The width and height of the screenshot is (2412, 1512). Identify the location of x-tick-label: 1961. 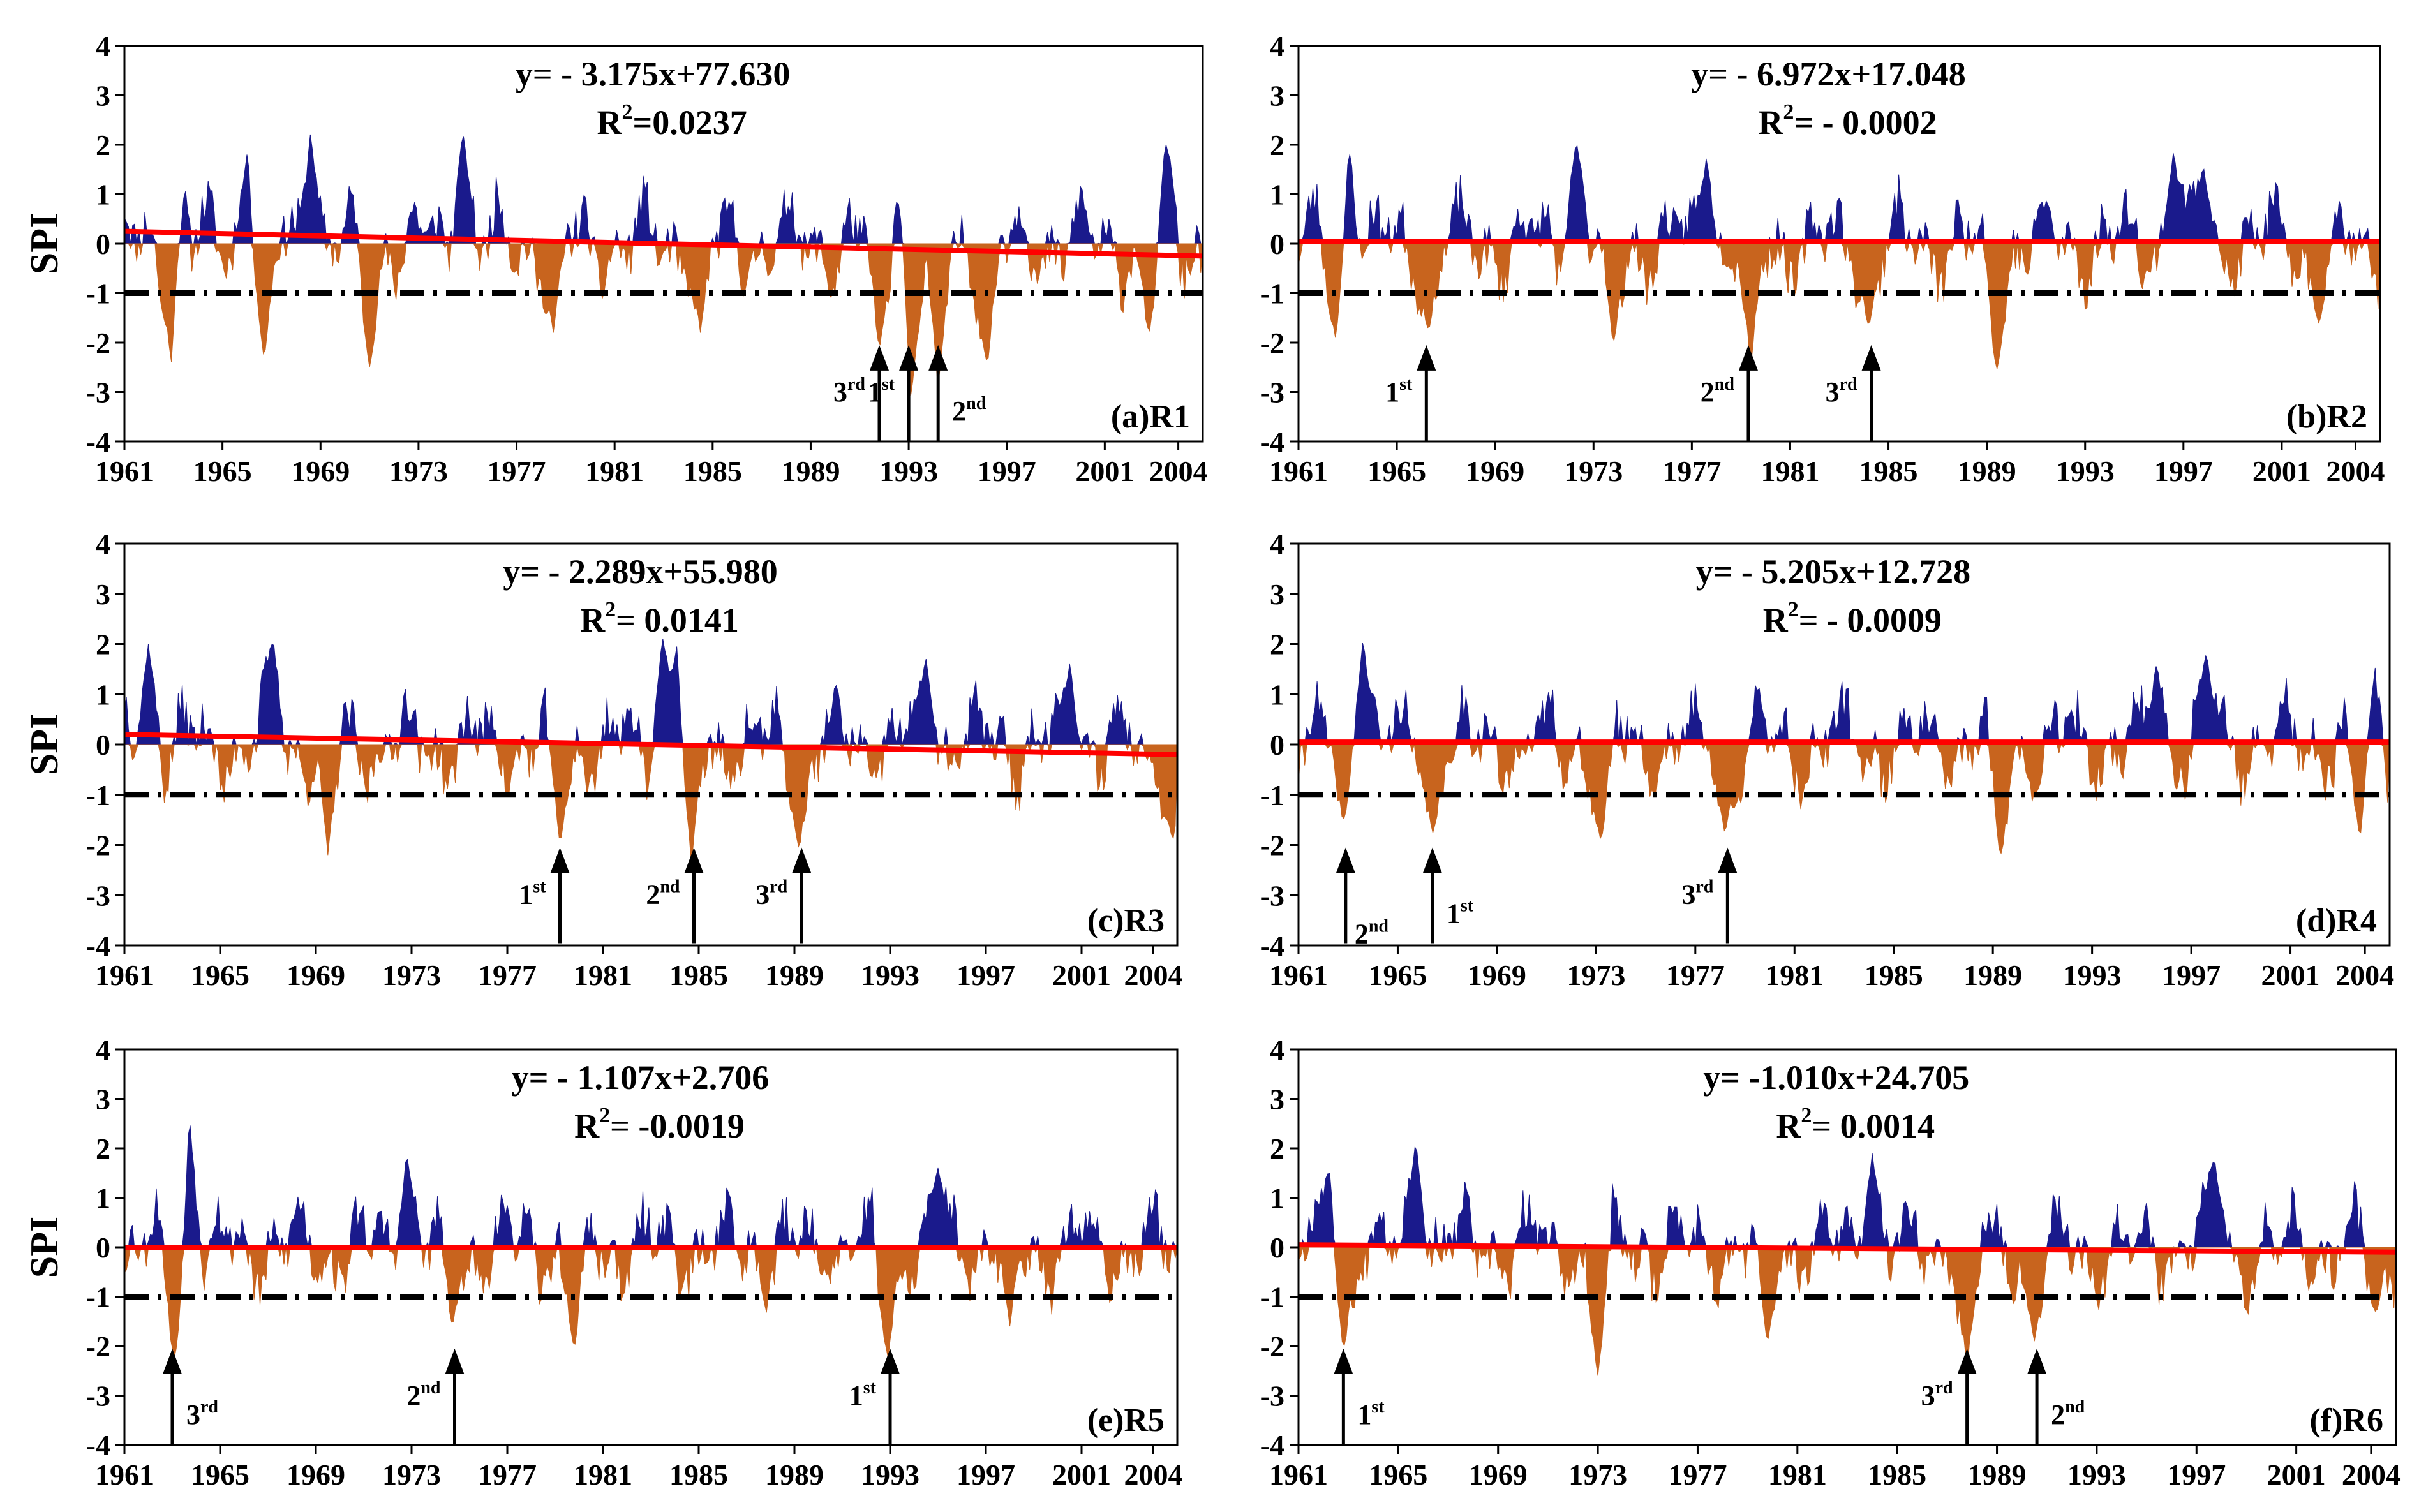
(1298, 471).